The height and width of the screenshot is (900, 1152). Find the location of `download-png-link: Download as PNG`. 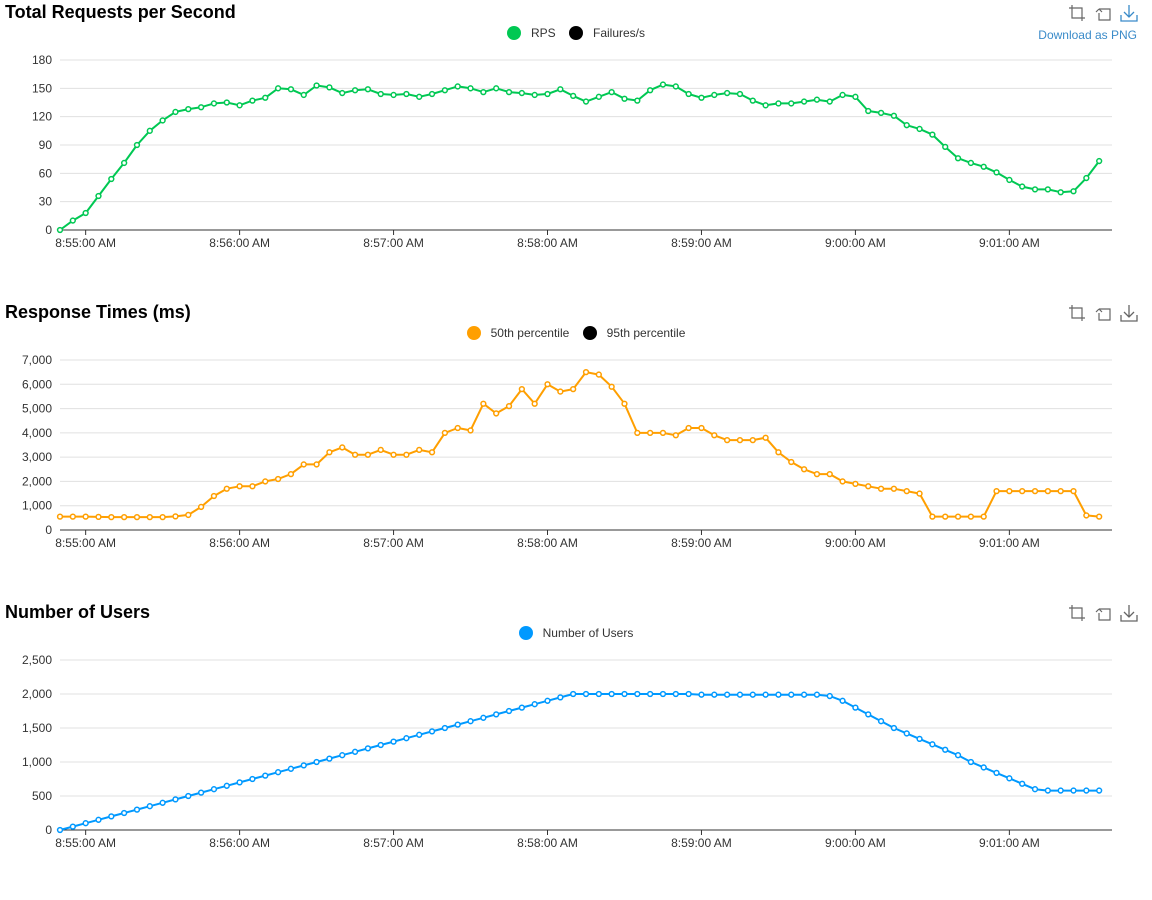

download-png-link: Download as PNG is located at coordinates (1087, 35).